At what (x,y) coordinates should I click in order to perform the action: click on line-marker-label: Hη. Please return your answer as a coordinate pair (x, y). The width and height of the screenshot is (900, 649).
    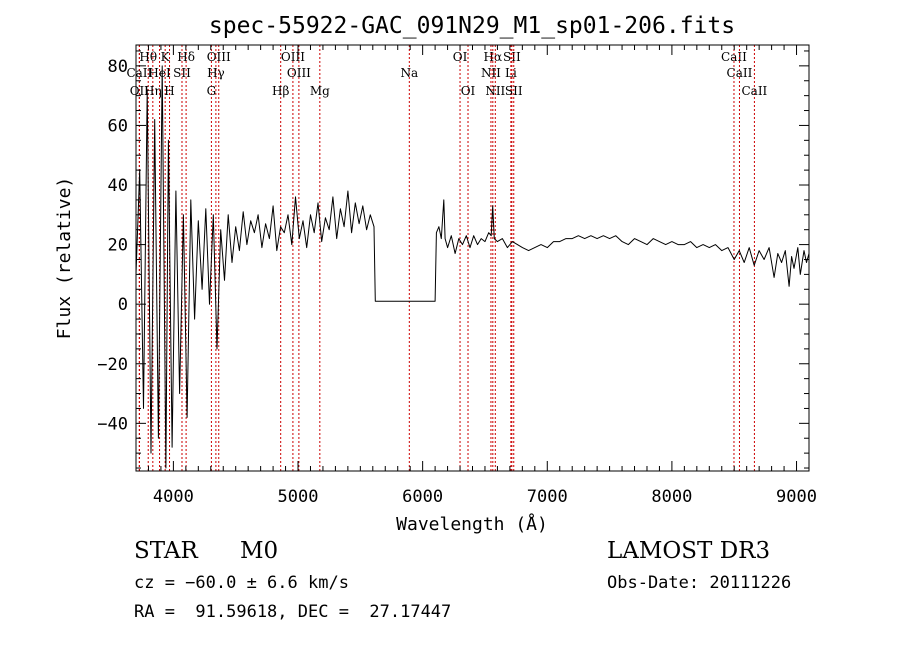
    Looking at the image, I should click on (153, 91).